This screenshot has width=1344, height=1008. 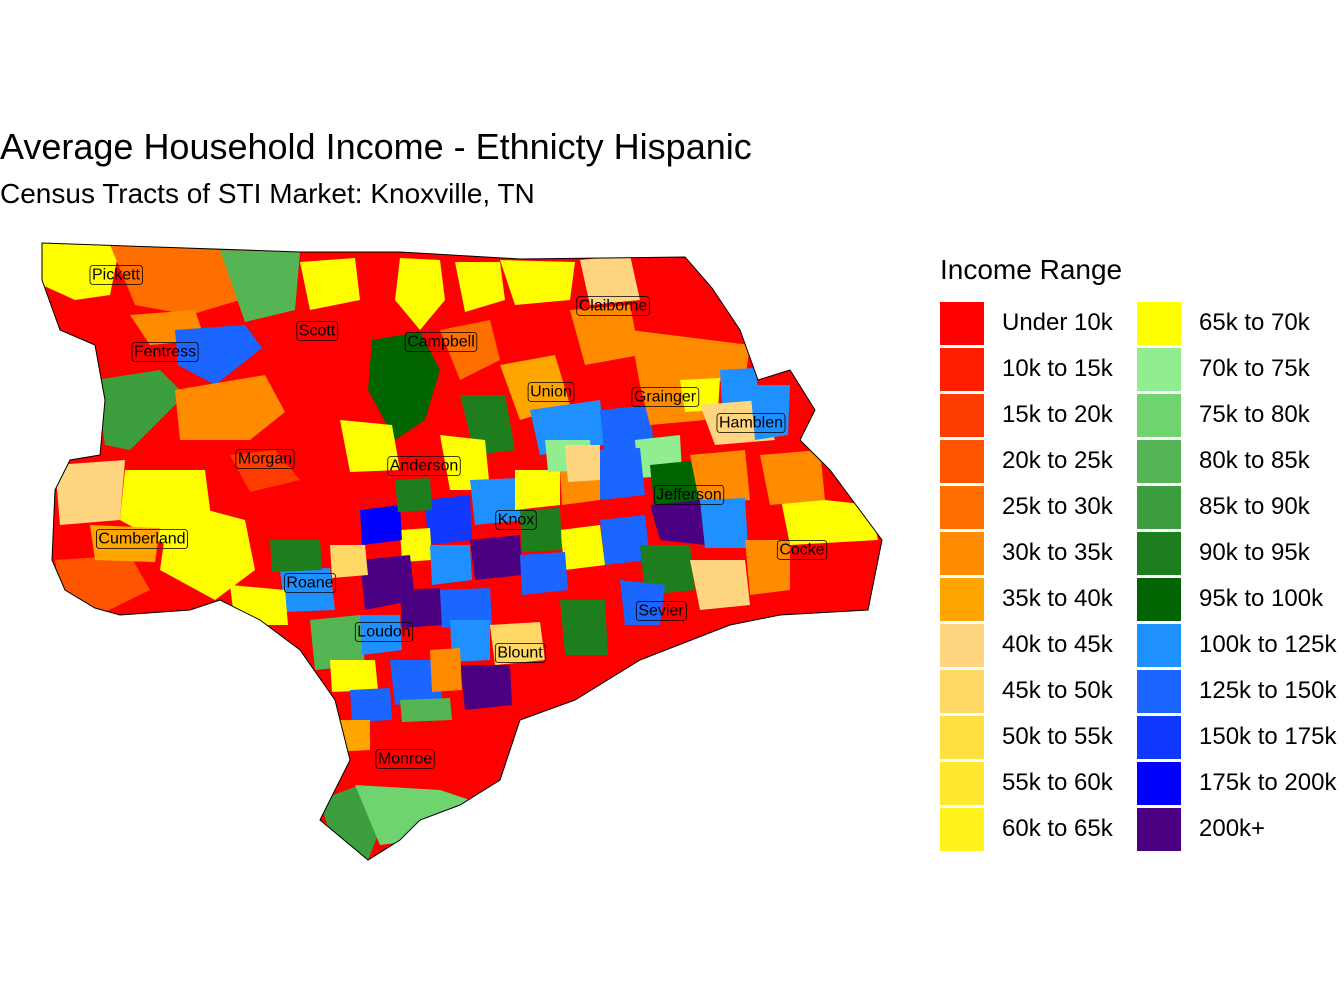 What do you see at coordinates (1057, 552) in the screenshot?
I see `legend-label: 30k to 35k` at bounding box center [1057, 552].